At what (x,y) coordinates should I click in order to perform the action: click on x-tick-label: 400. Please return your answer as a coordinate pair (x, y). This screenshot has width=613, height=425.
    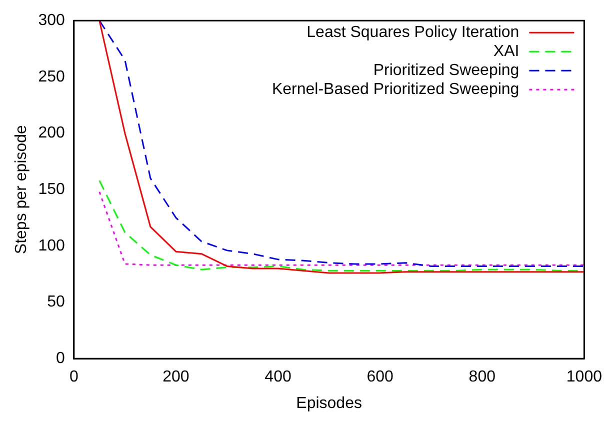
    Looking at the image, I should click on (278, 377).